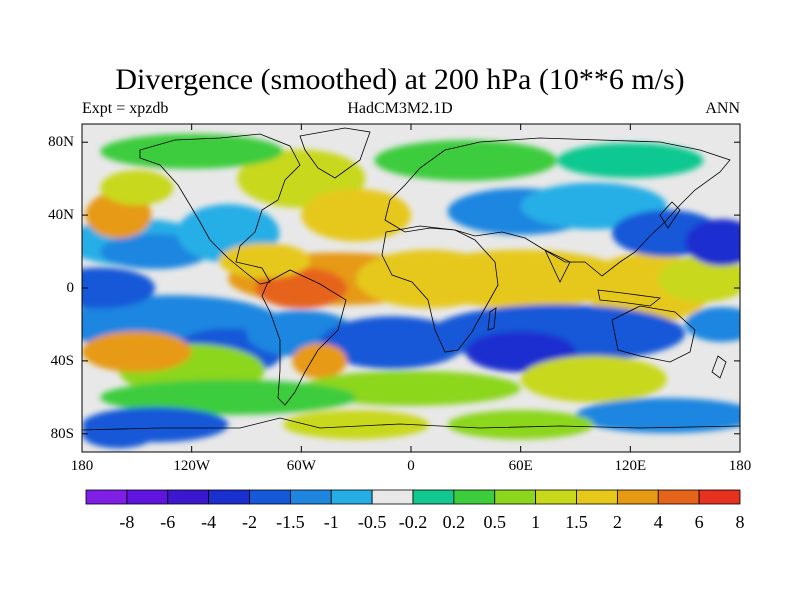  I want to click on colorbar-label: 2, so click(617, 522).